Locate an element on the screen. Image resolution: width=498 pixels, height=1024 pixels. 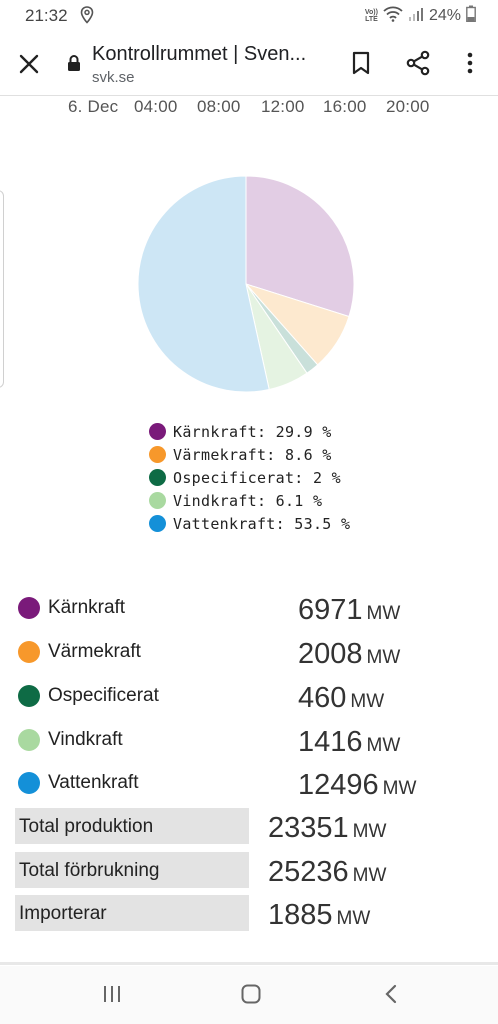
production-row: Värmekraft 2008 MW is located at coordinates (249, 654).